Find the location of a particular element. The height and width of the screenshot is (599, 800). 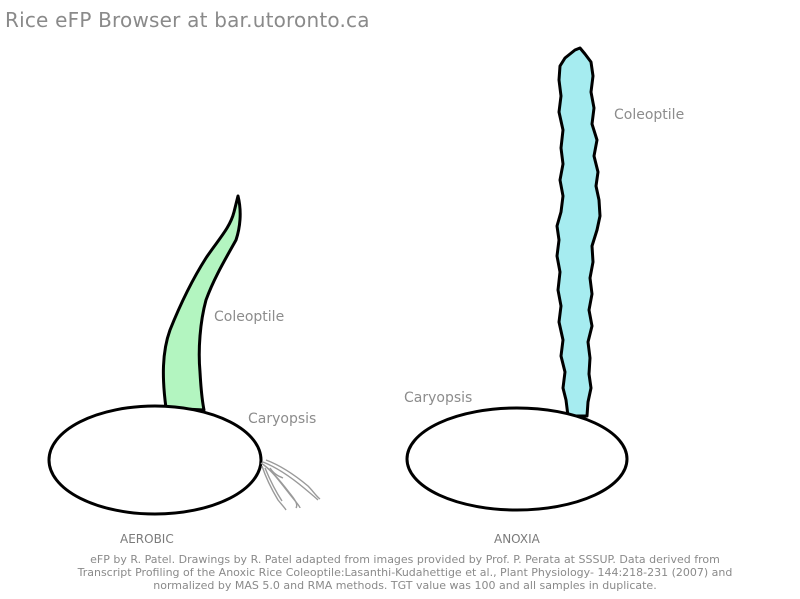

page-title: Rice eFP Browser at bar.utoronto.ca is located at coordinates (187, 20).